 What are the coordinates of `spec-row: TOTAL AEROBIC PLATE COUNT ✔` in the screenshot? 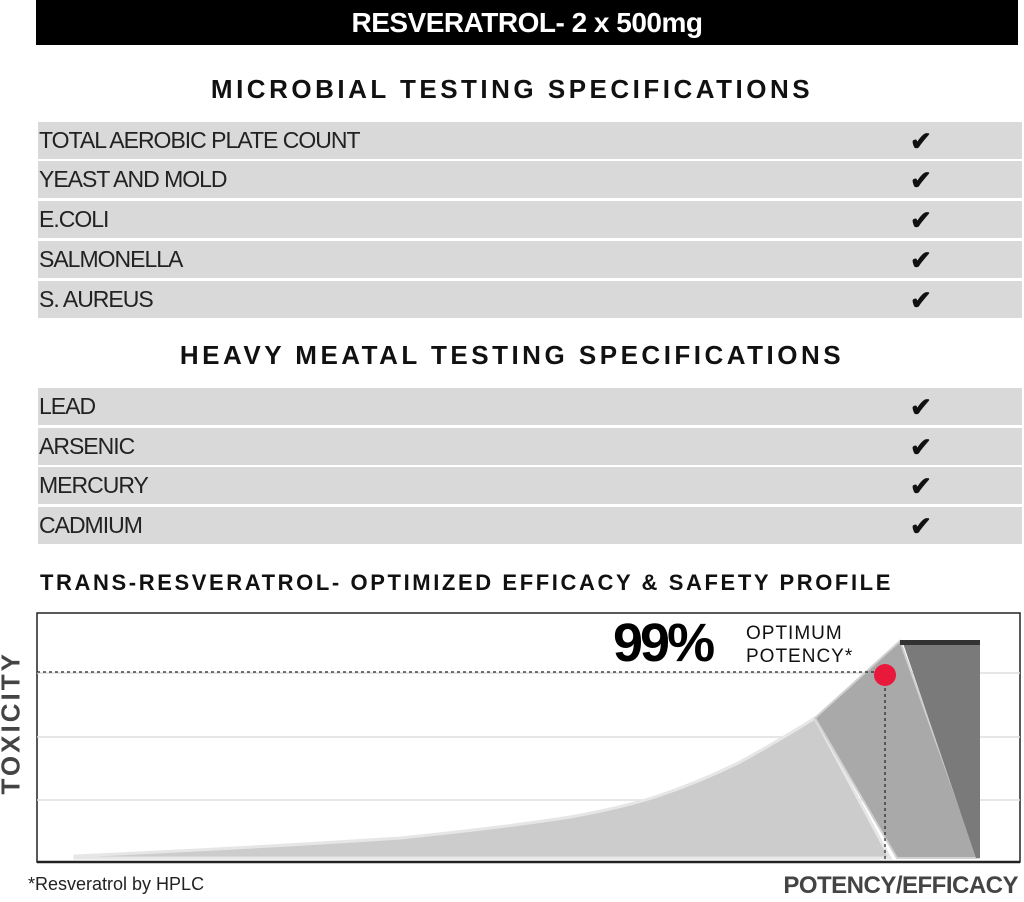 It's located at (530, 140).